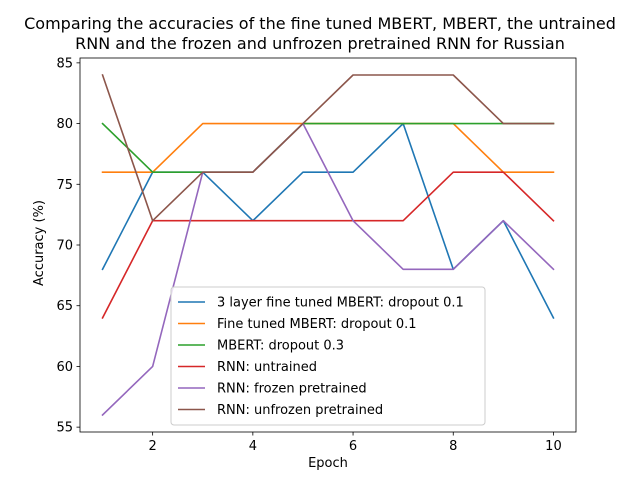  I want to click on y-axis-ticks: 55 60 65 70 75 80 85, so click(68, 246).